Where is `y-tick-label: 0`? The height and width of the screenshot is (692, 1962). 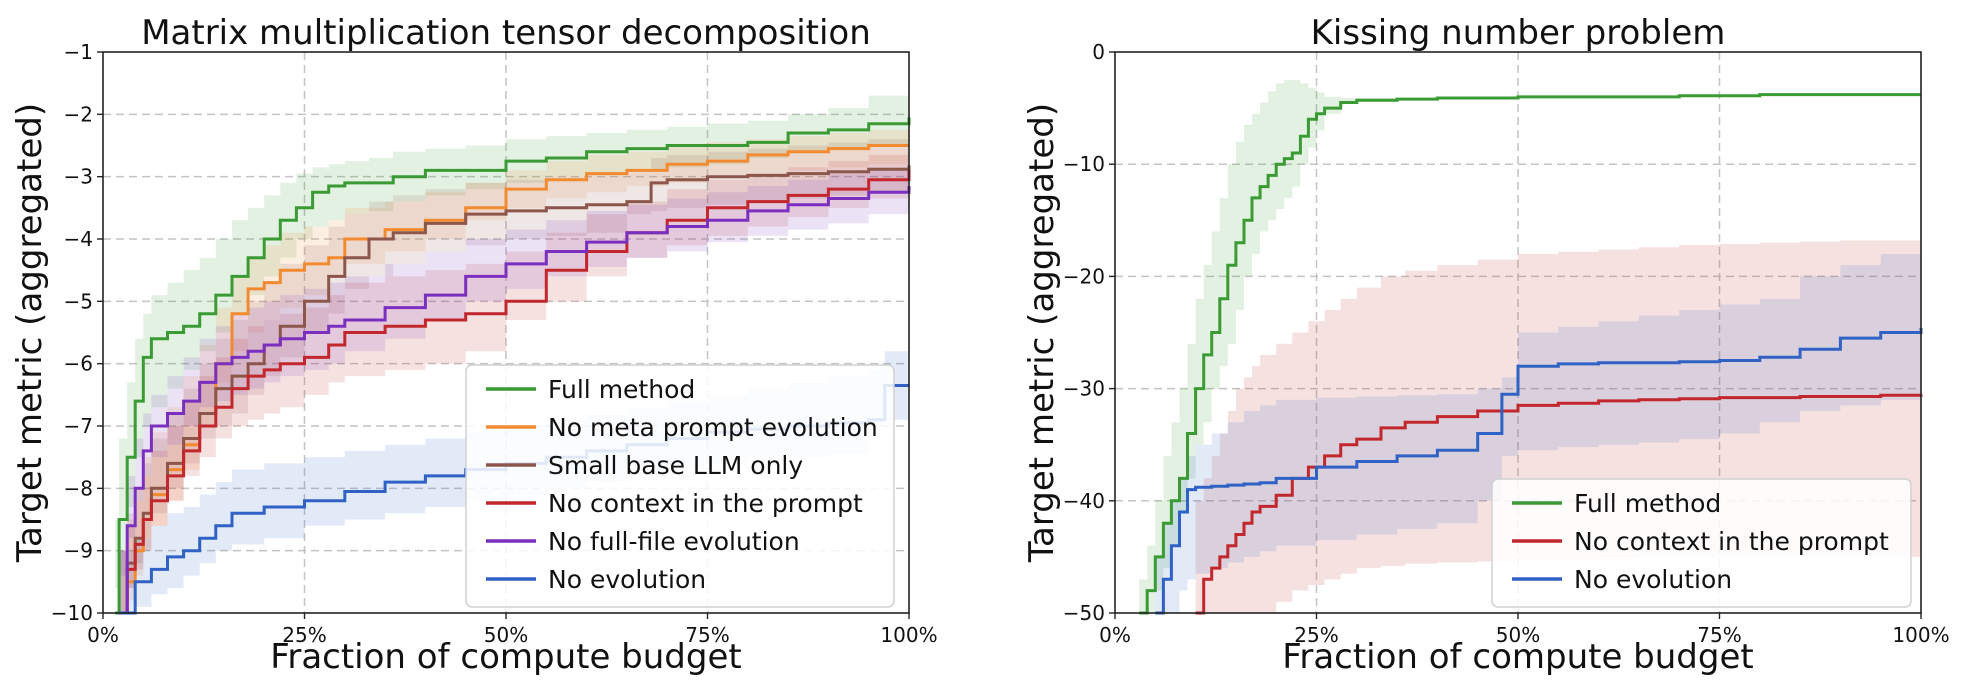
y-tick-label: 0 is located at coordinates (1098, 52).